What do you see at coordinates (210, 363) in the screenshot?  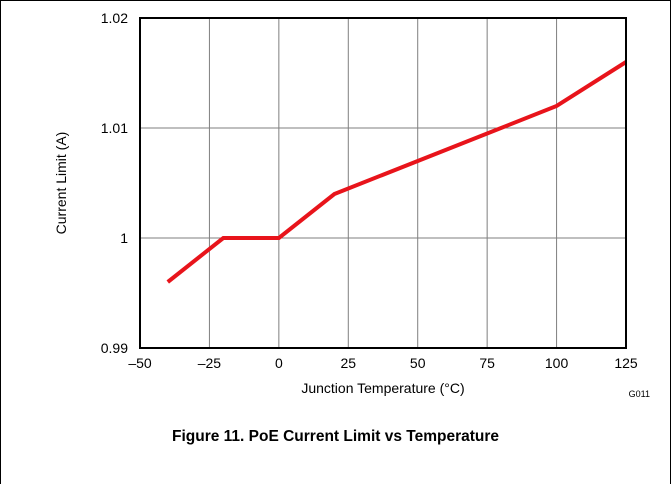 I see `x-tick-label: –25` at bounding box center [210, 363].